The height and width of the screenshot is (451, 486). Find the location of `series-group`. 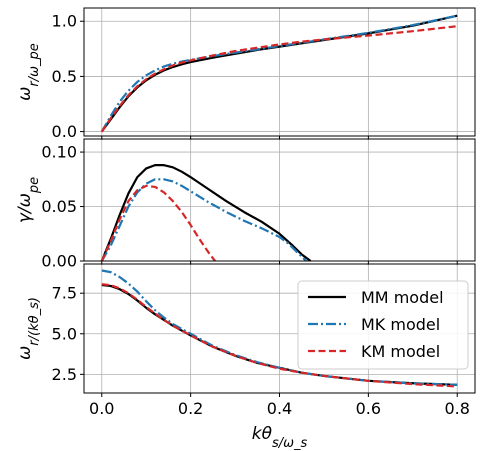

series-group is located at coordinates (206, 212).